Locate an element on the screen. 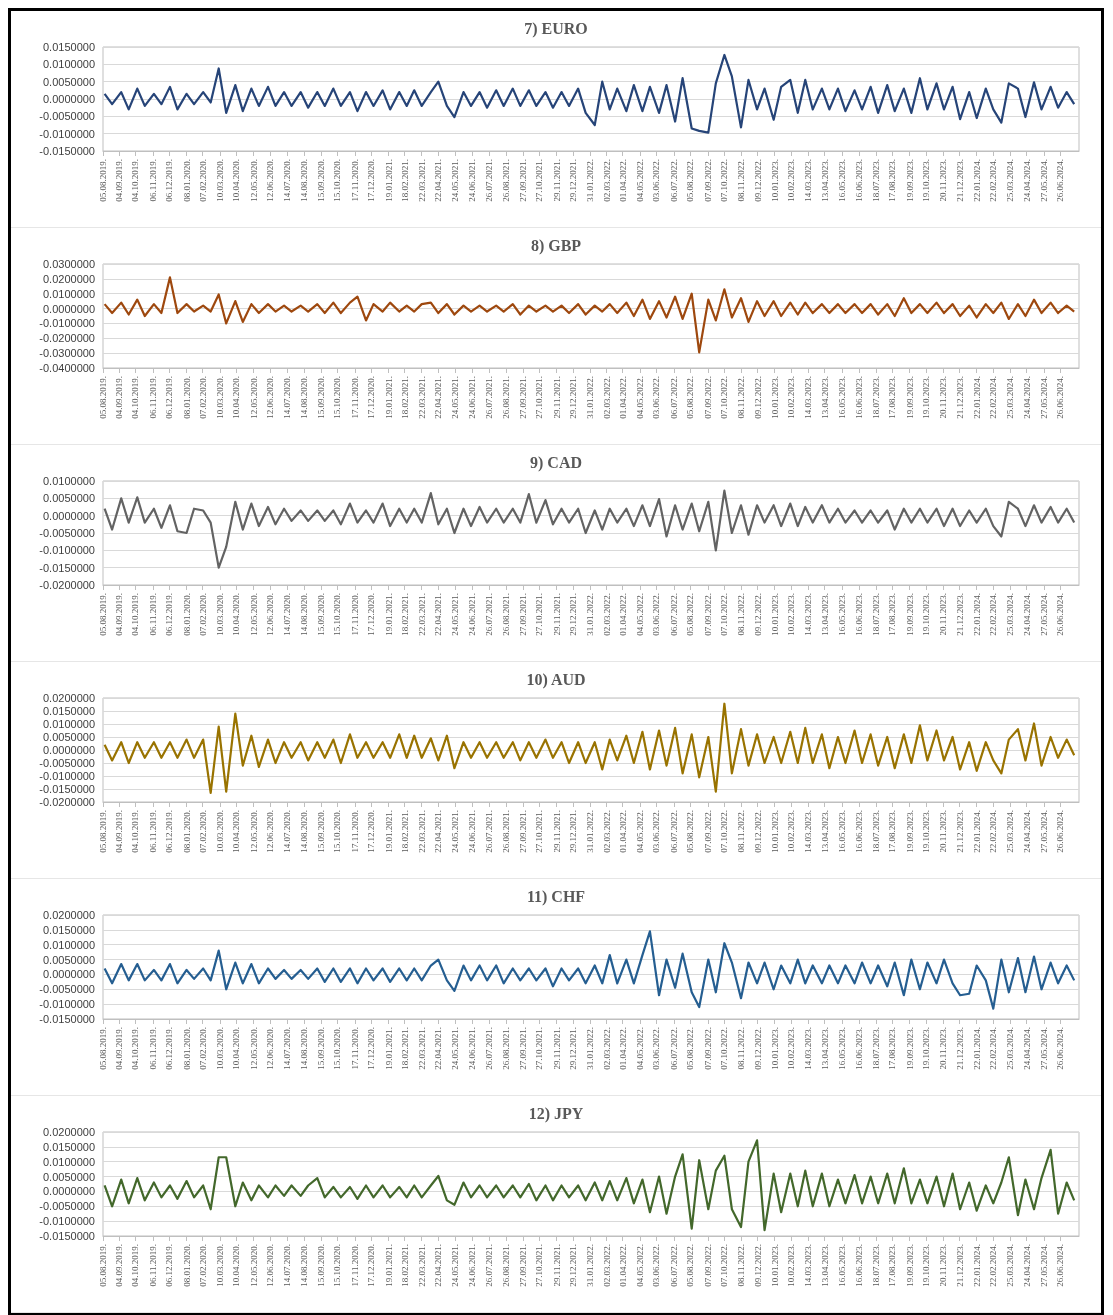 The image size is (1113, 1315). x-tick-label: 14.08.2020. is located at coordinates (303, 1265).